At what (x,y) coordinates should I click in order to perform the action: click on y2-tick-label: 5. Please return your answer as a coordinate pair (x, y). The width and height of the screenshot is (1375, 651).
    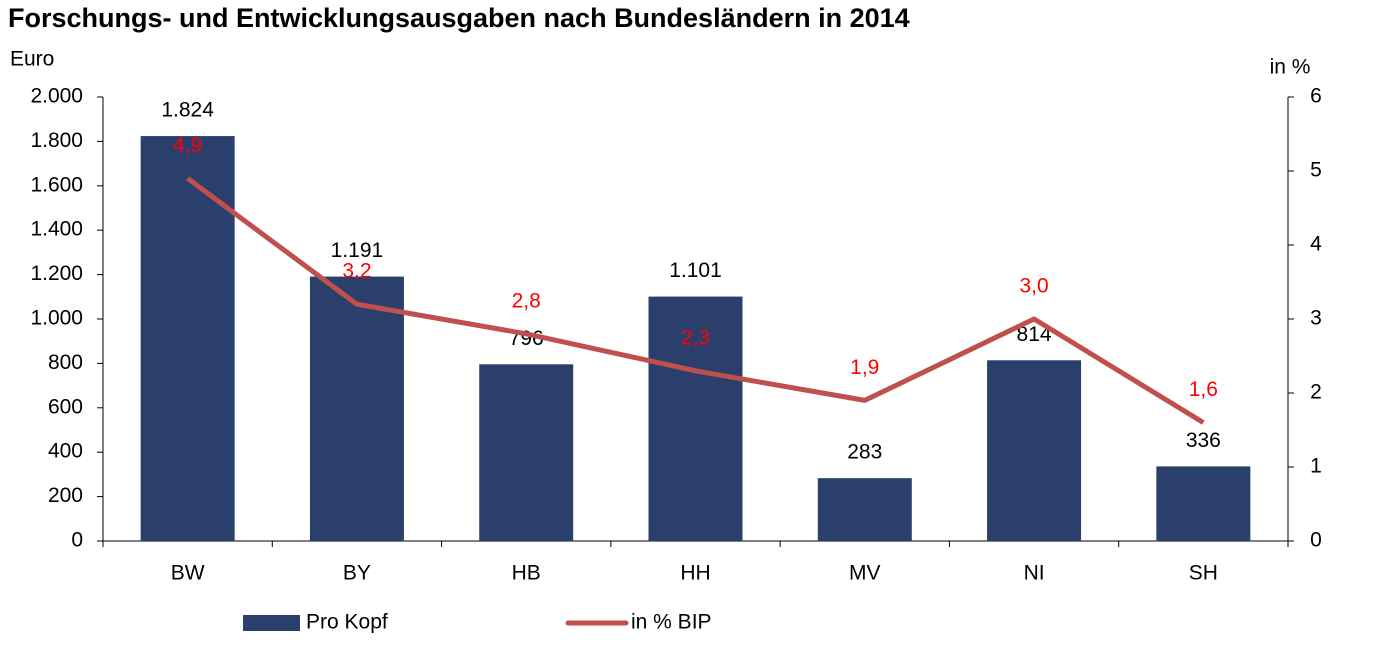
    Looking at the image, I should click on (1316, 170).